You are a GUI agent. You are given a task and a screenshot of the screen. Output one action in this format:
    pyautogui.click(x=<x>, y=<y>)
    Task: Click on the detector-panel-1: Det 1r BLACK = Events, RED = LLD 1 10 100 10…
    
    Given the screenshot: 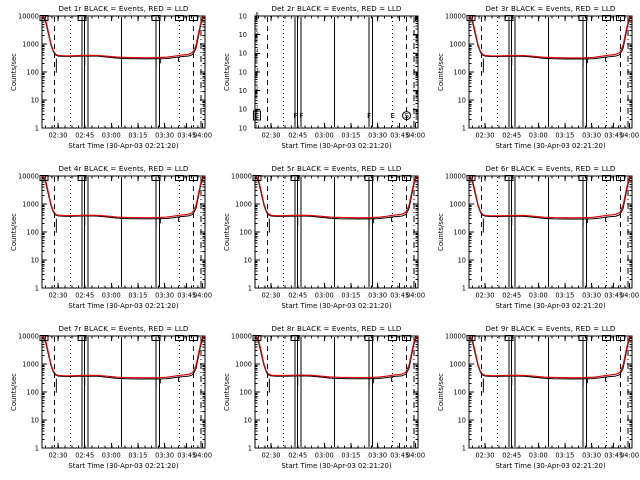 What is the action you would take?
    pyautogui.click(x=106, y=80)
    